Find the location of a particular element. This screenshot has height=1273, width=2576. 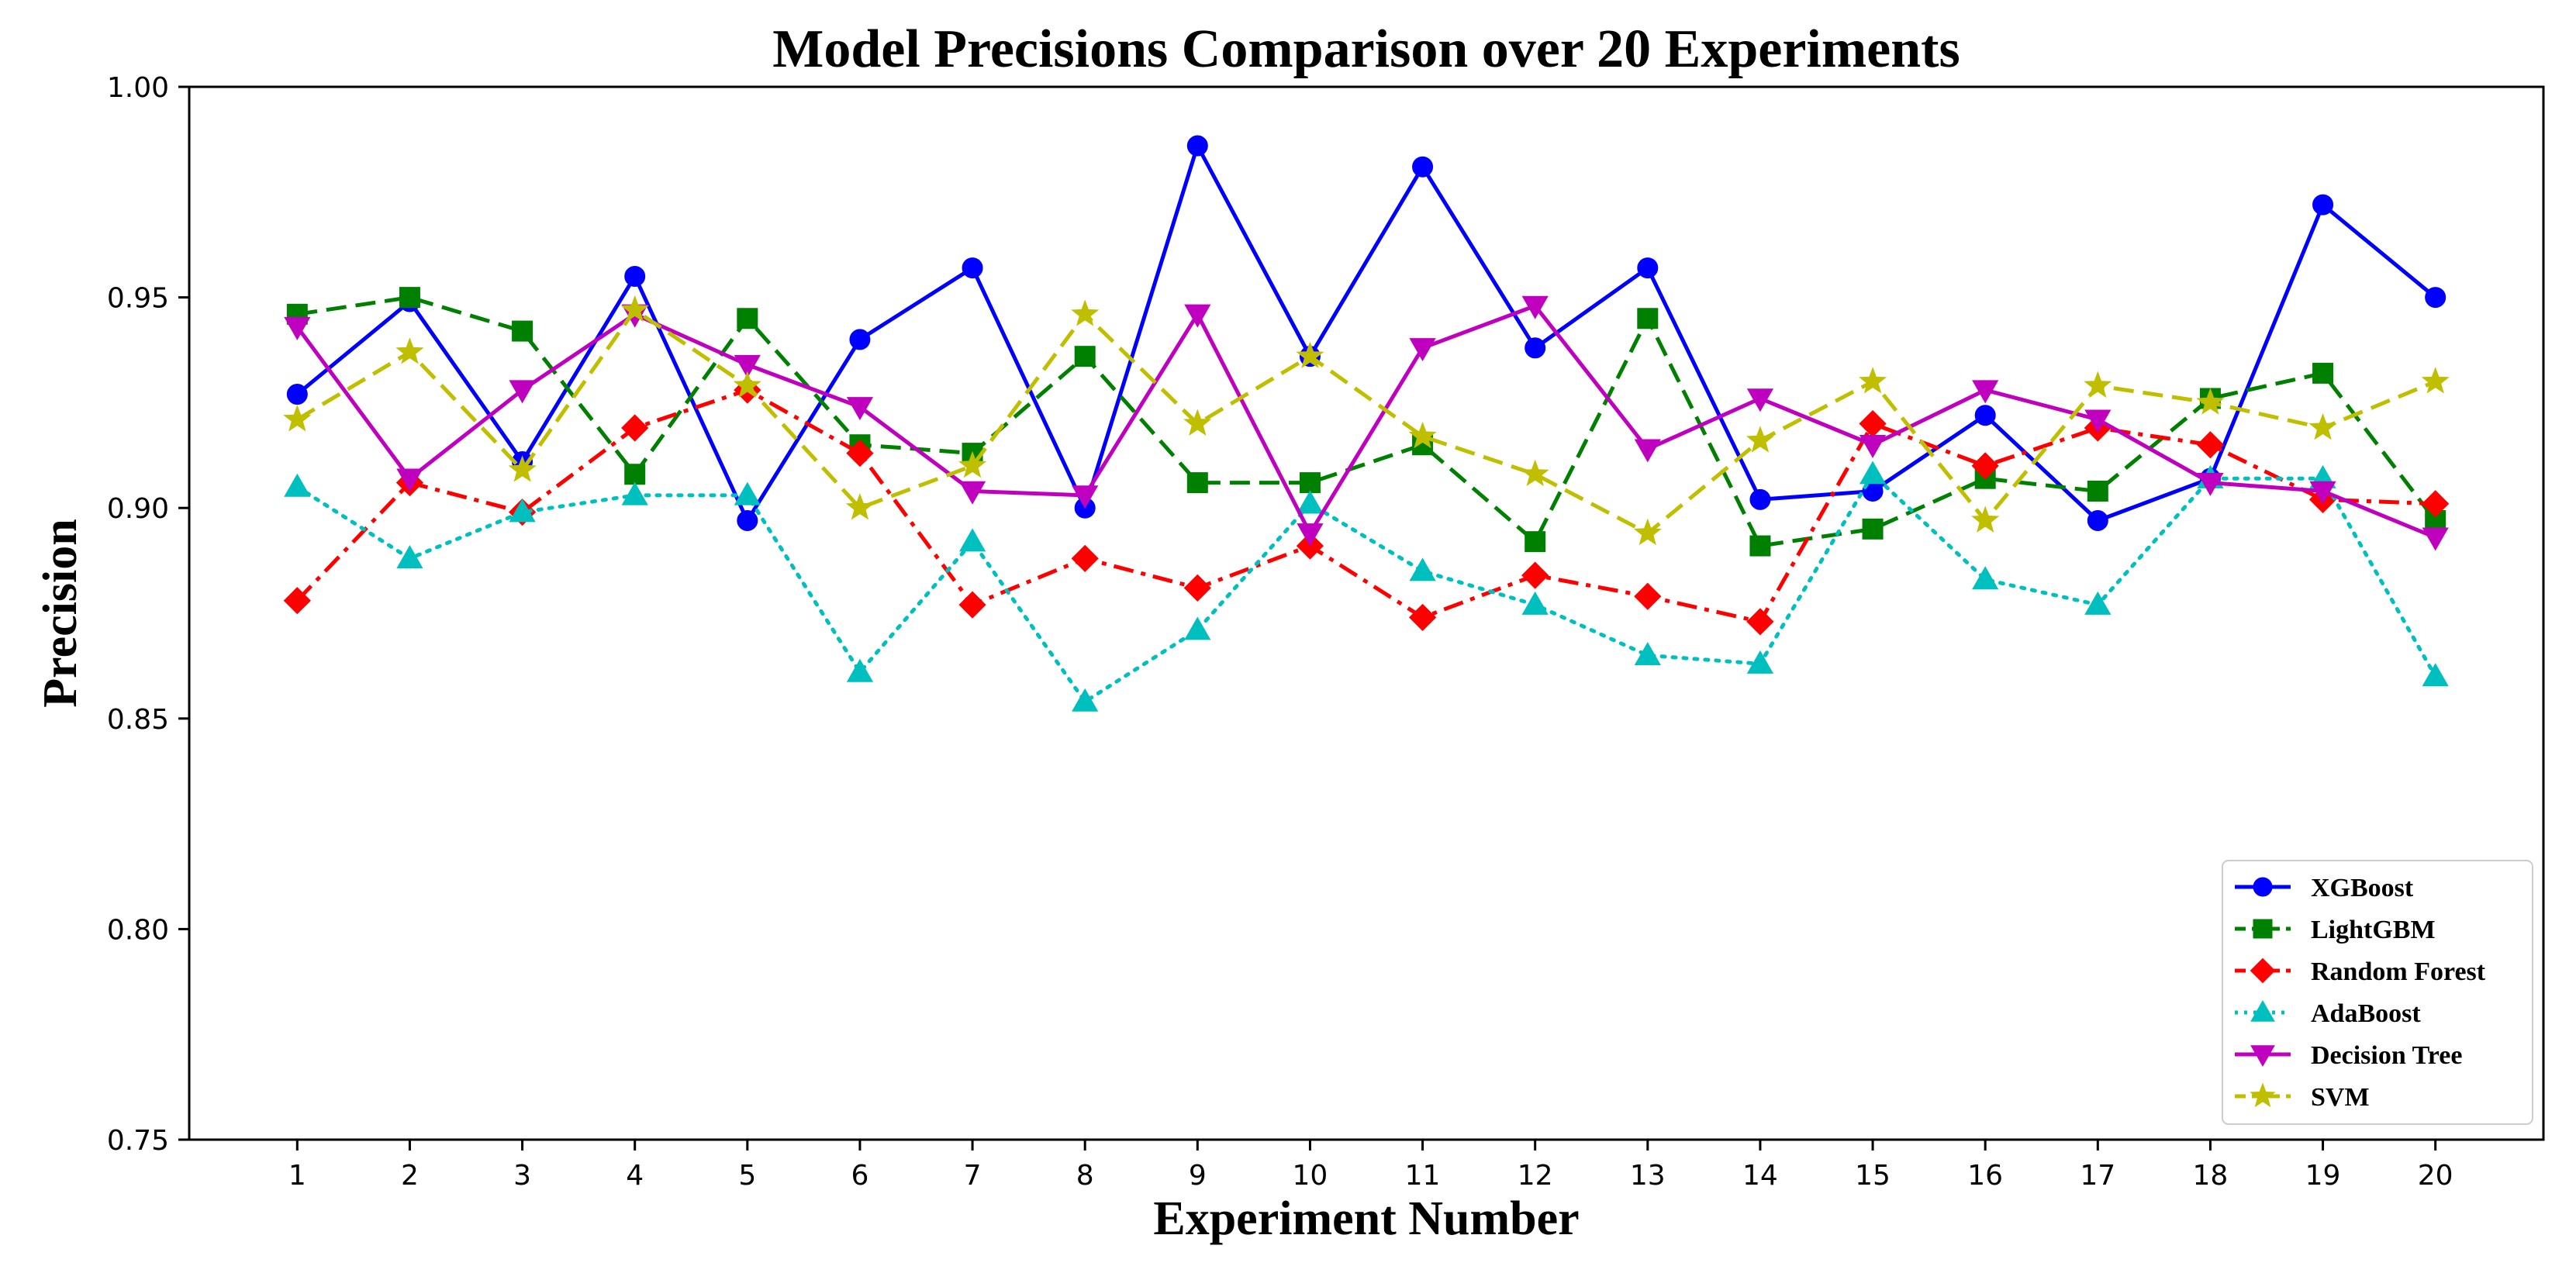

legend-marker-adaboost is located at coordinates (2262, 1010).